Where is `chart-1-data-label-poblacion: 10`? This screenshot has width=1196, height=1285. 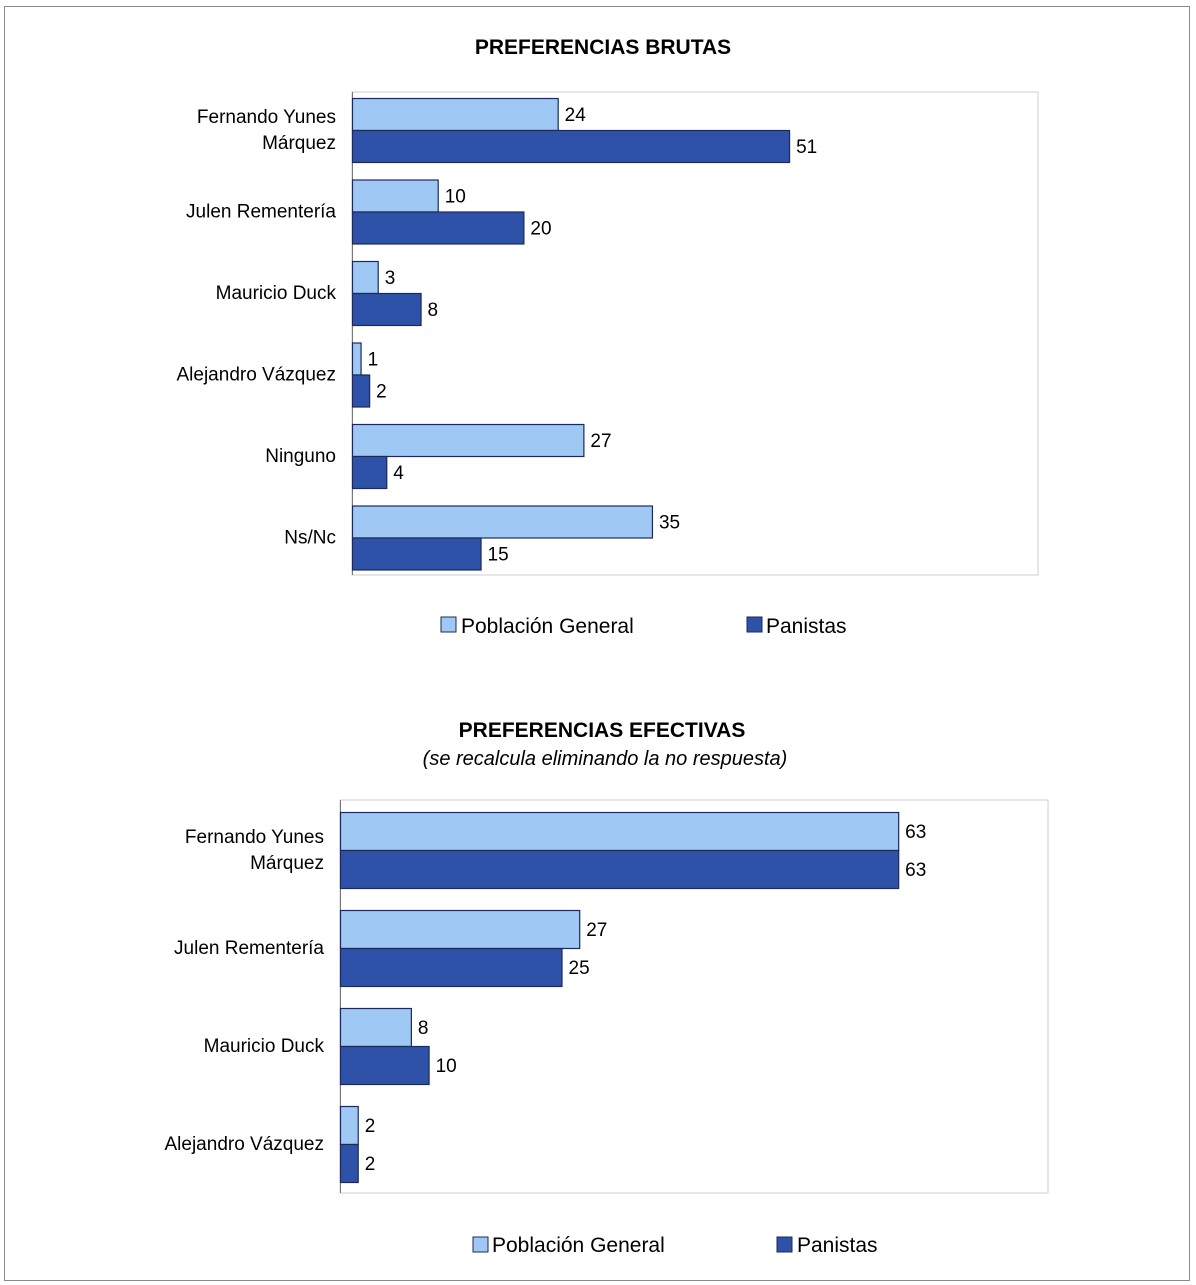 chart-1-data-label-poblacion: 10 is located at coordinates (455, 197).